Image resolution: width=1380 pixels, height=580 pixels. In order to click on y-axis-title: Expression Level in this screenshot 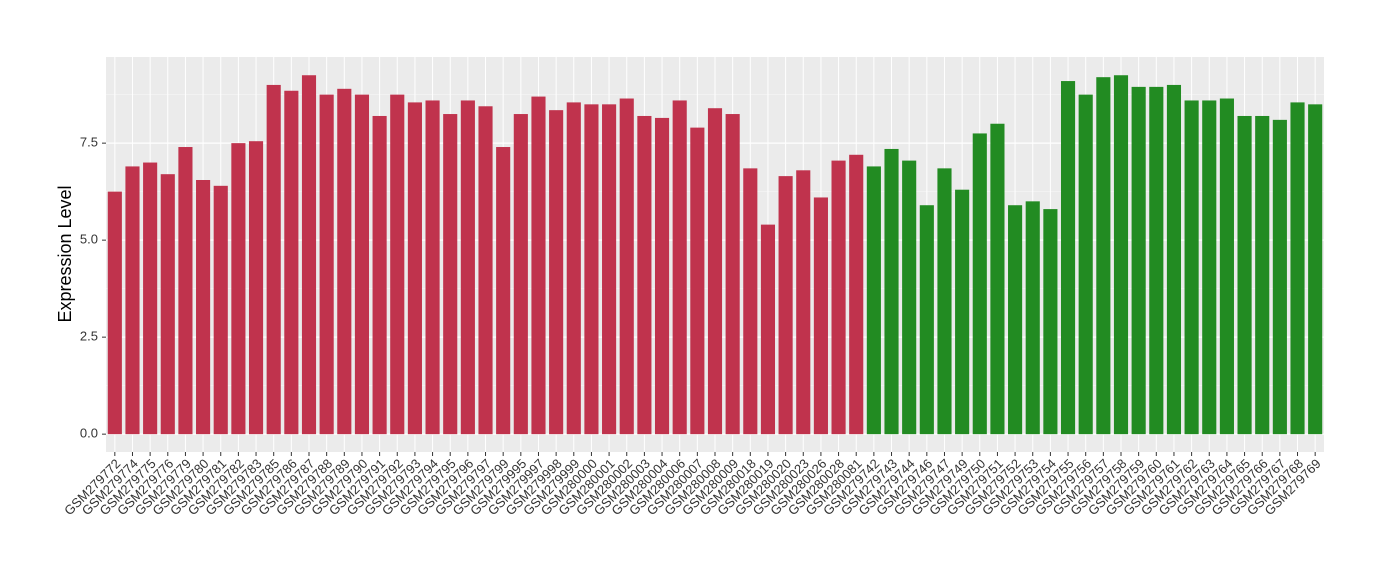, I will do `click(65, 253)`.